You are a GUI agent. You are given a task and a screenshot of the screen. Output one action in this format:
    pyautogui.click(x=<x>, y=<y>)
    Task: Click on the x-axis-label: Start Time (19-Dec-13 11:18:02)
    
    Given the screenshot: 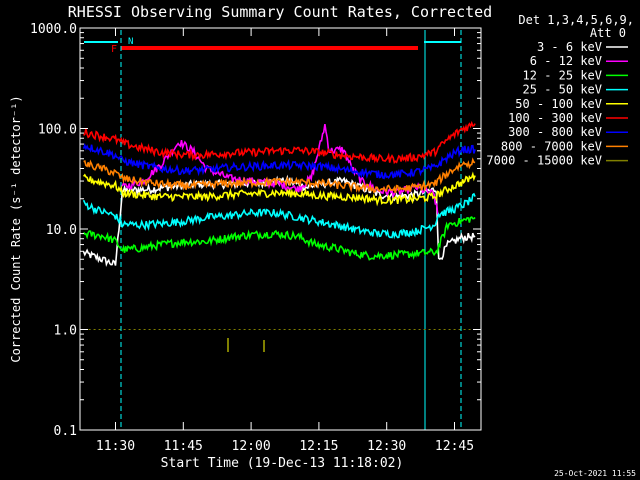 What is the action you would take?
    pyautogui.click(x=282, y=463)
    